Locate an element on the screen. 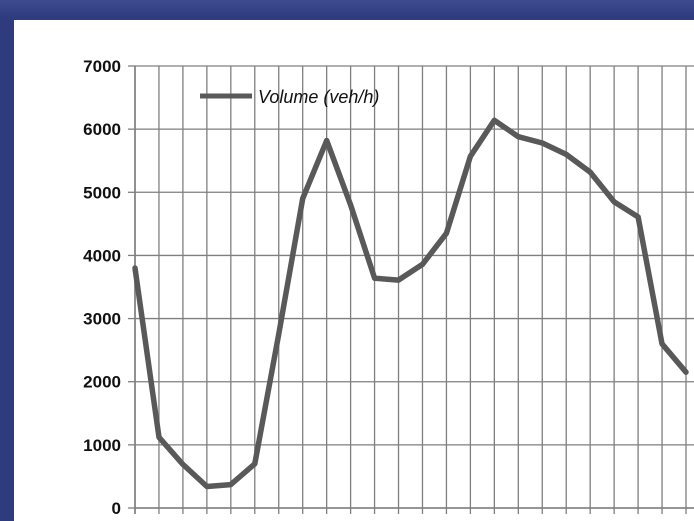  legend-label: Volume (veh/h) is located at coordinates (318, 97).